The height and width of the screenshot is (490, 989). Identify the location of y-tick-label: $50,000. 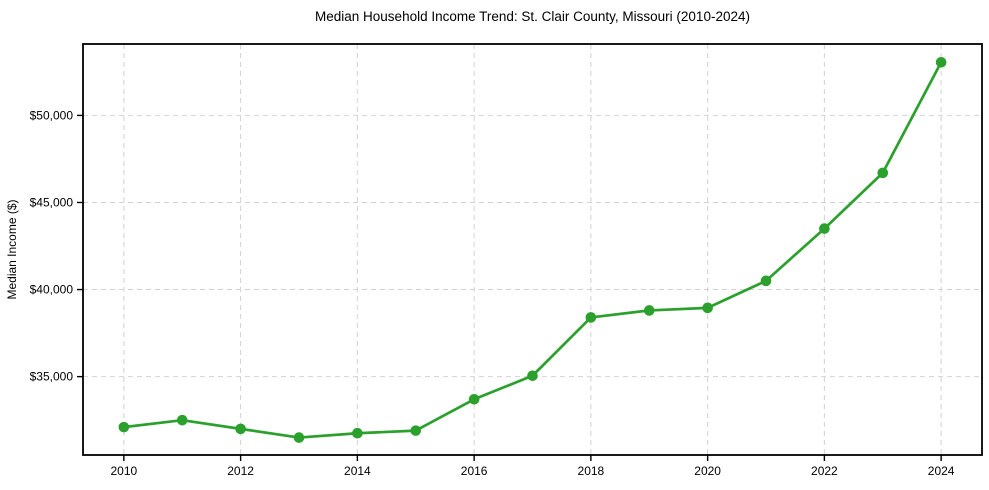
(52, 115).